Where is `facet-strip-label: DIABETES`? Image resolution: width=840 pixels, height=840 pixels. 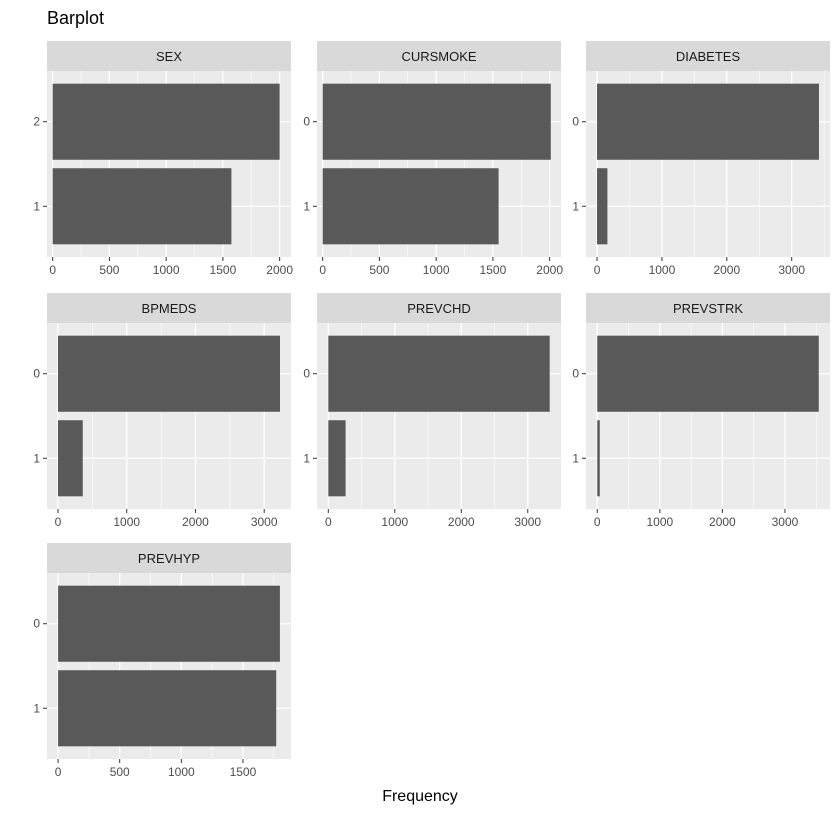
facet-strip-label: DIABETES is located at coordinates (708, 56).